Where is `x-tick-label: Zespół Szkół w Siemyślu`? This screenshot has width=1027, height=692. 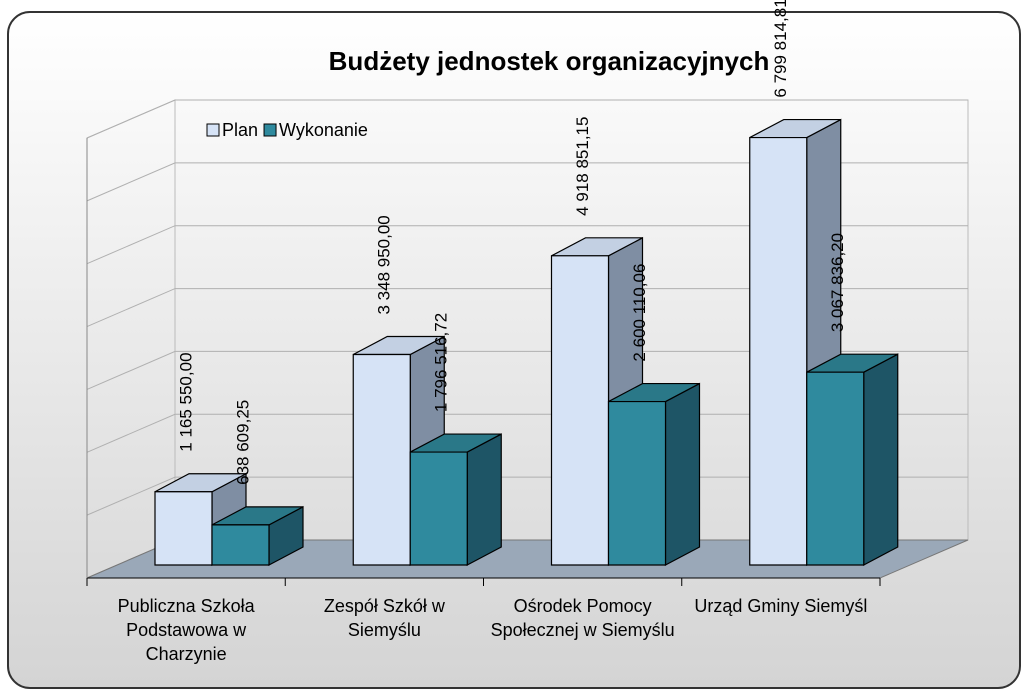 x-tick-label: Zespół Szkół w Siemyślu is located at coordinates (384, 618).